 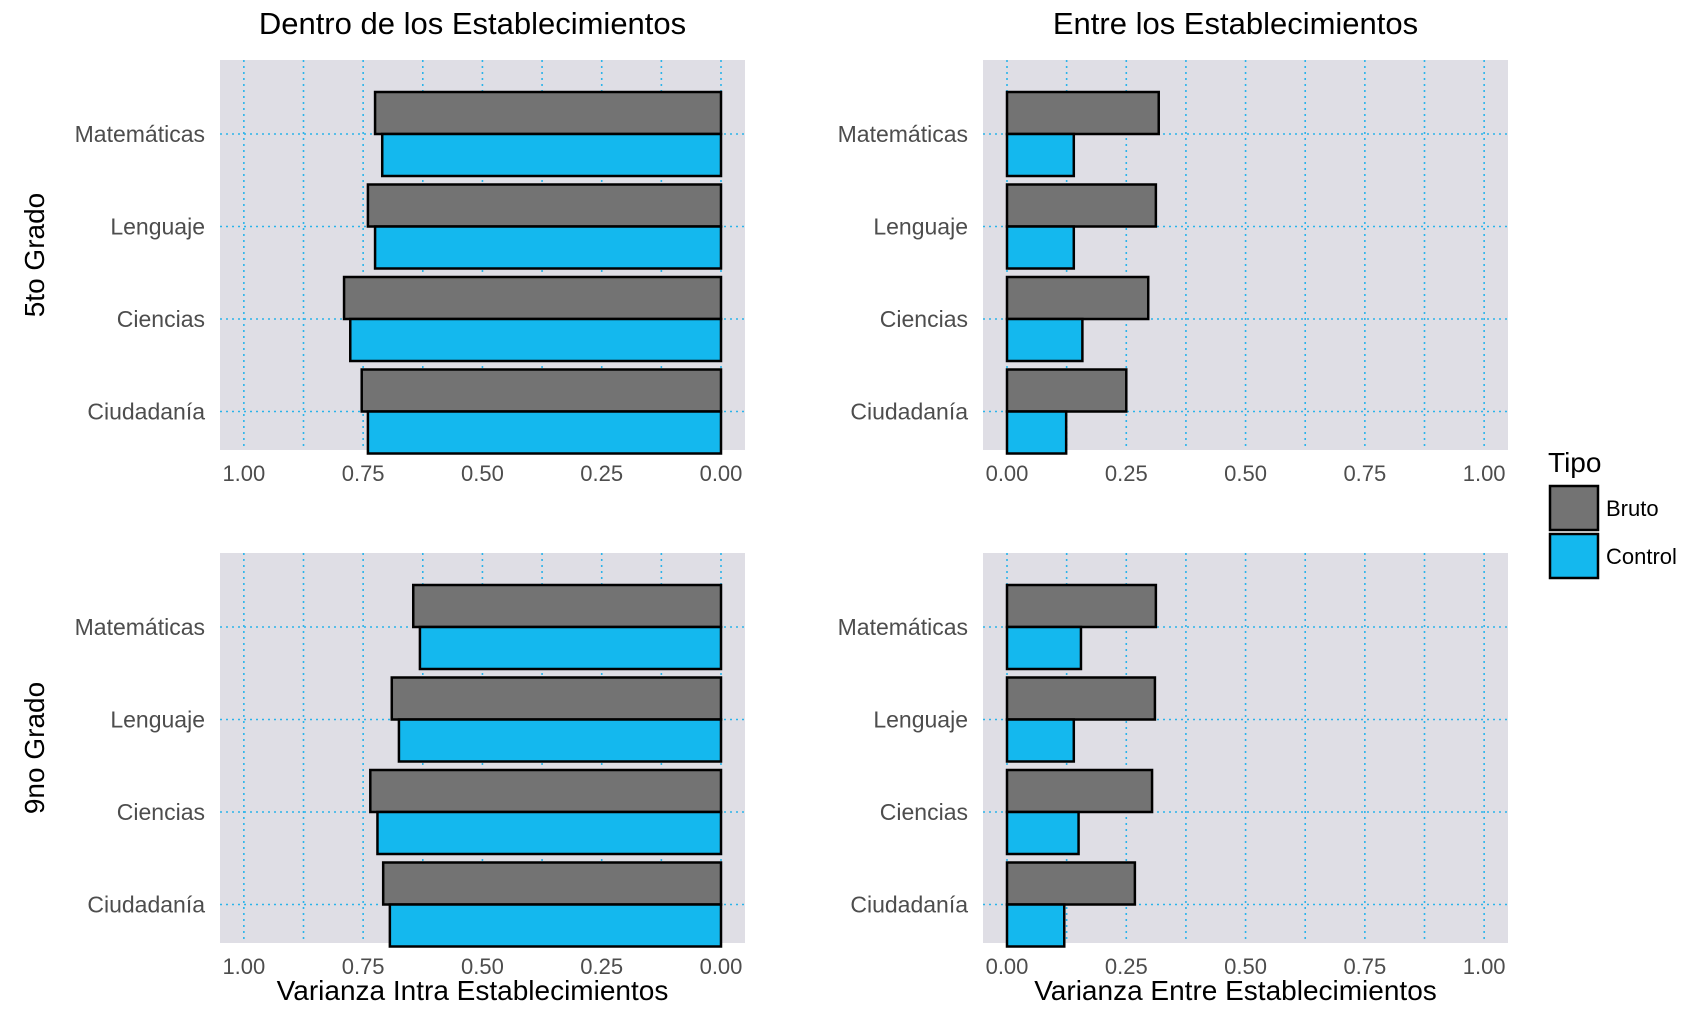 What do you see at coordinates (1641, 556) in the screenshot?
I see `legend-label-control: Control` at bounding box center [1641, 556].